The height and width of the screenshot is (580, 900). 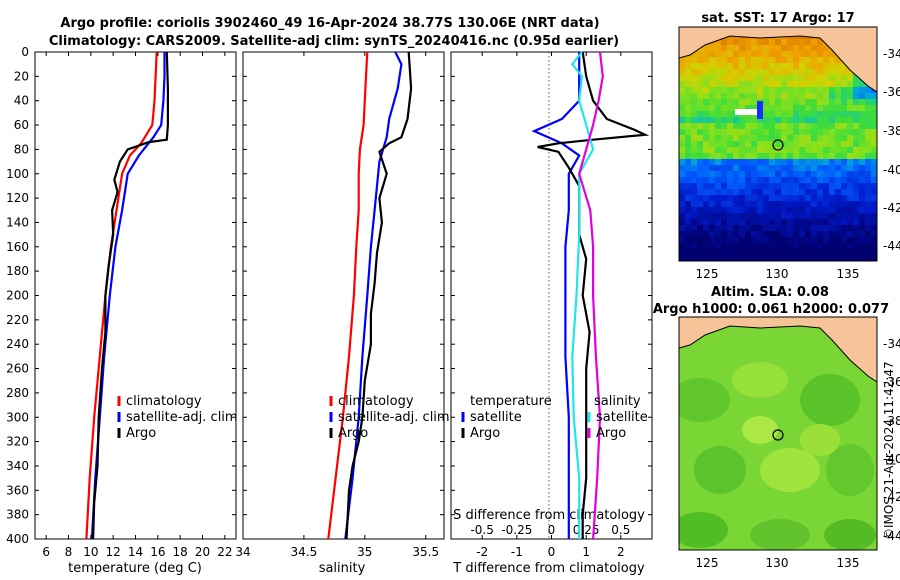 I want to click on sla-map-title-line1: Altim. SLA: 0.08, so click(x=770, y=292).